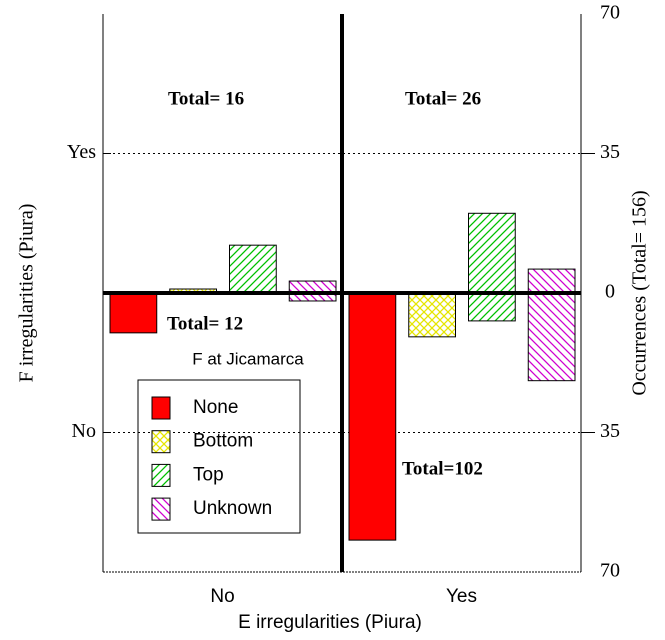  Describe the element at coordinates (248, 358) in the screenshot. I see `chart-title: F at Jicamarca` at that location.